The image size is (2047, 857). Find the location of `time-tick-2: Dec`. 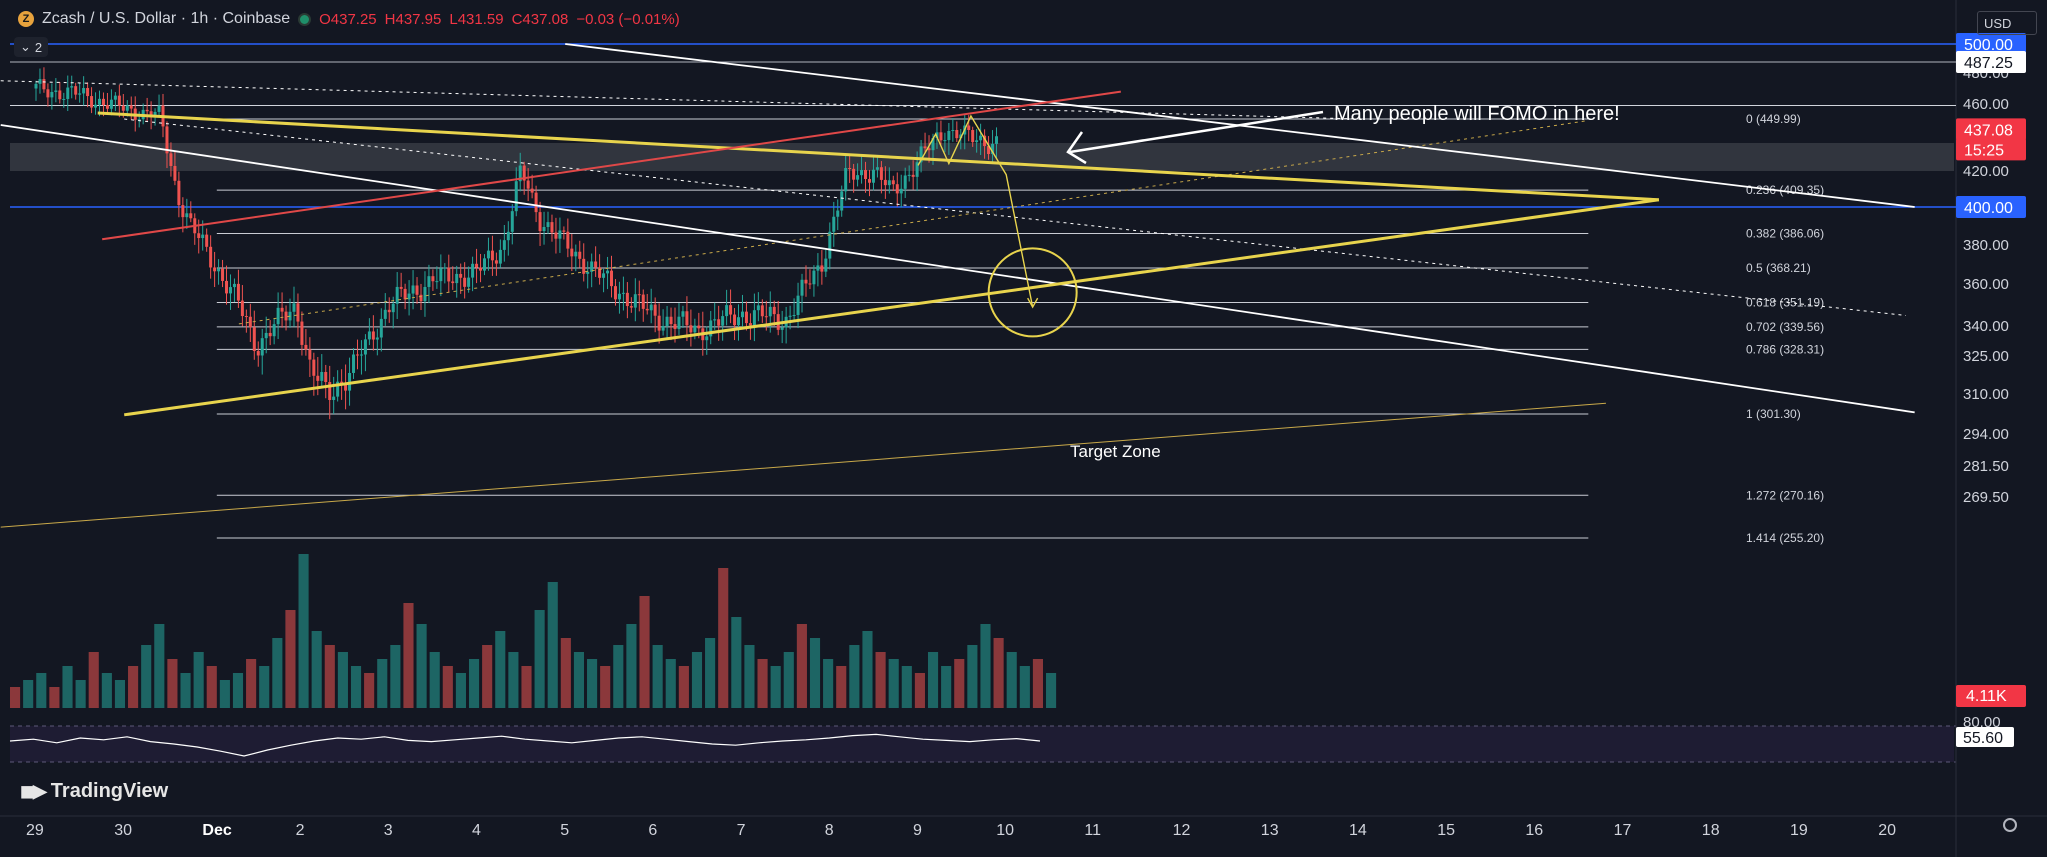

time-tick-2: Dec is located at coordinates (216, 830).